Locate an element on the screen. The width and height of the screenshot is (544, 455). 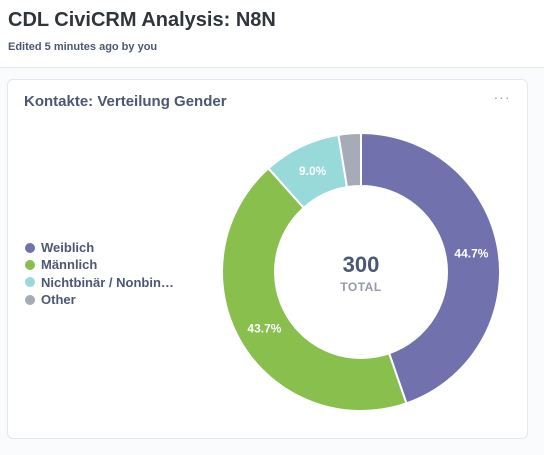
legend-label: Other is located at coordinates (58, 300).